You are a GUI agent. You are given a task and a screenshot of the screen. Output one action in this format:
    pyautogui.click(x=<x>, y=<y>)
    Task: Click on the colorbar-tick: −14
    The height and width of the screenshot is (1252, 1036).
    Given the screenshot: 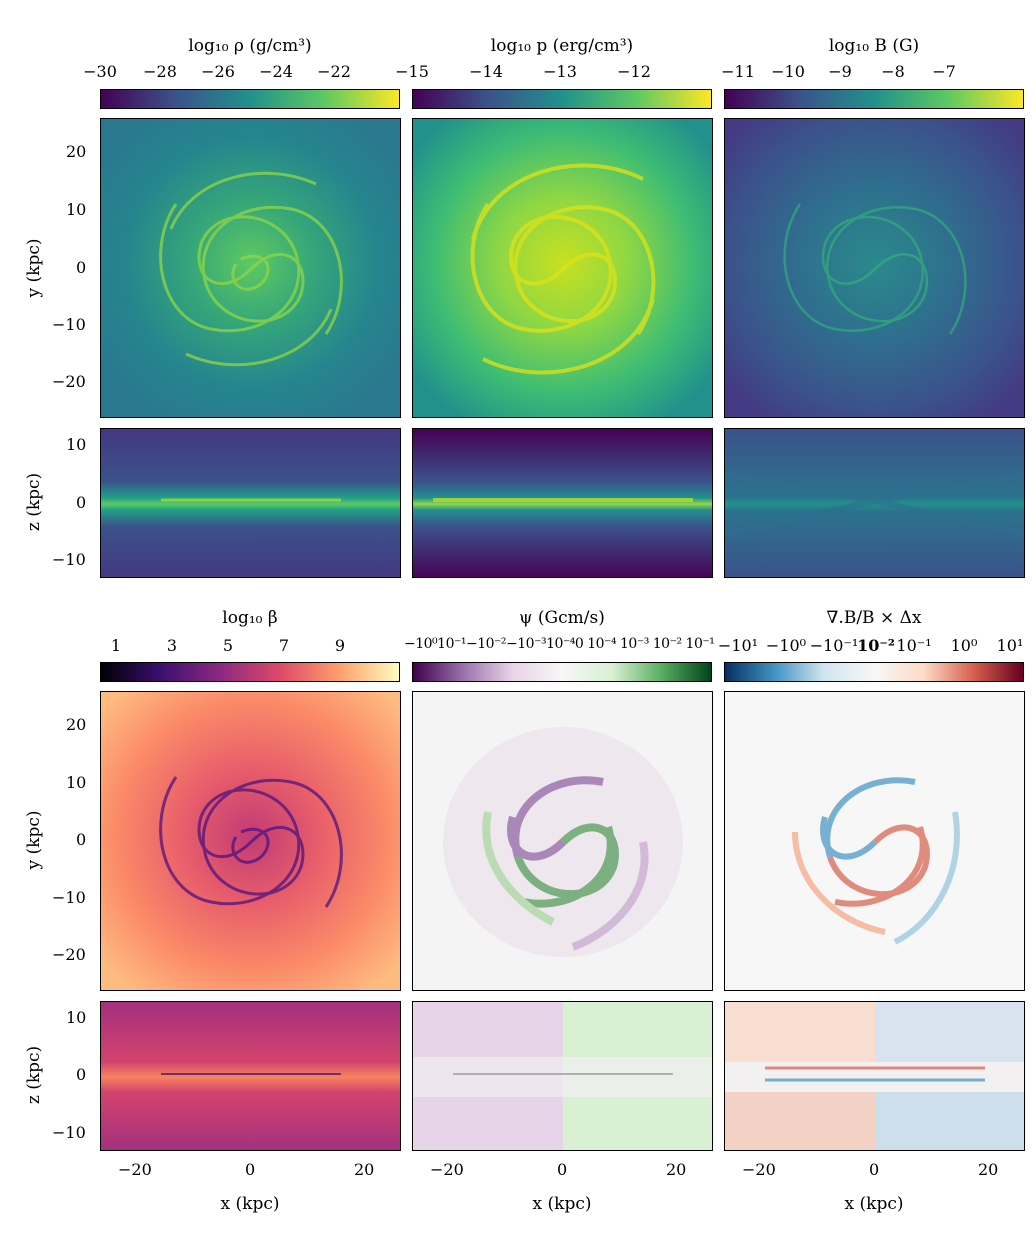 What is the action you would take?
    pyautogui.click(x=486, y=71)
    